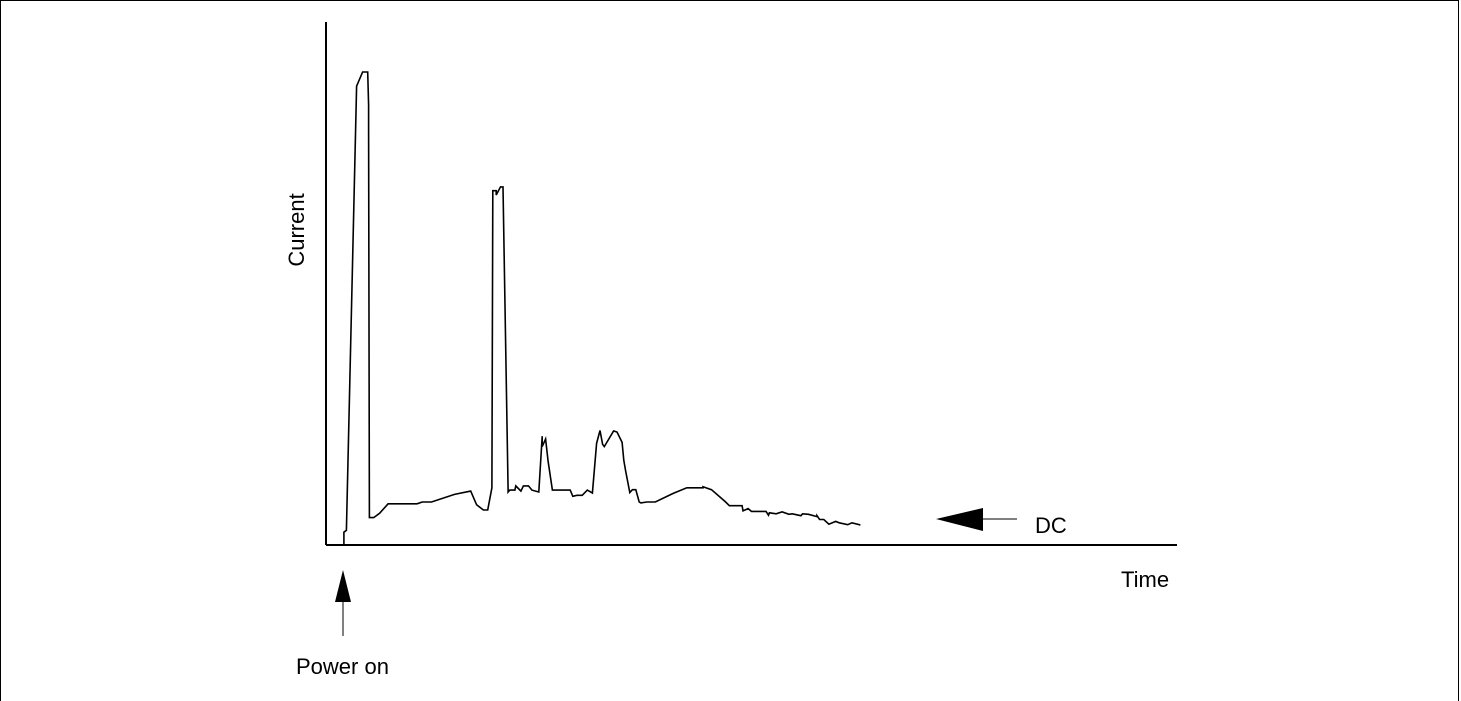 The image size is (1461, 701). Describe the element at coordinates (342, 666) in the screenshot. I see `power-on-label: Power on` at that location.